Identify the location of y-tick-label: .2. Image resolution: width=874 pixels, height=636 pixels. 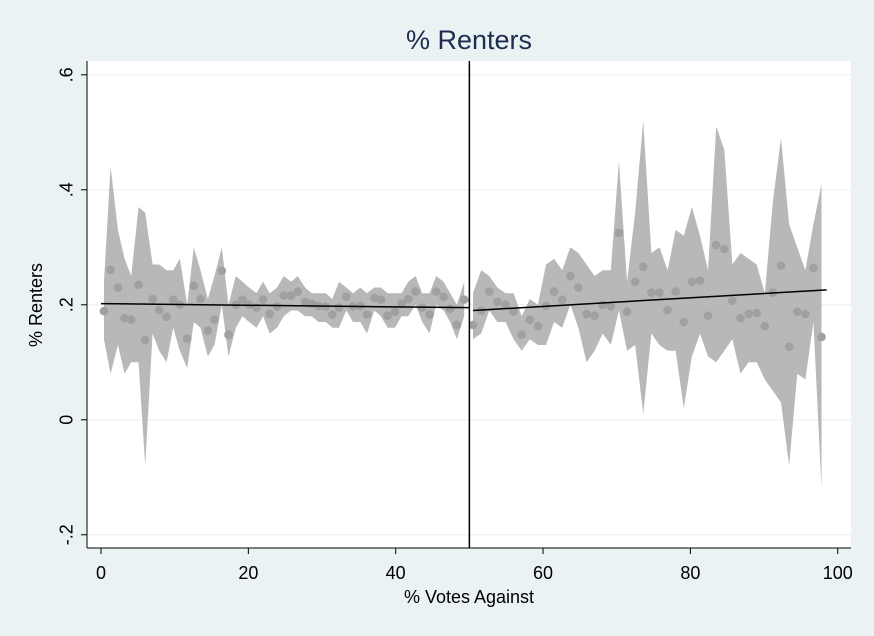
(67, 304).